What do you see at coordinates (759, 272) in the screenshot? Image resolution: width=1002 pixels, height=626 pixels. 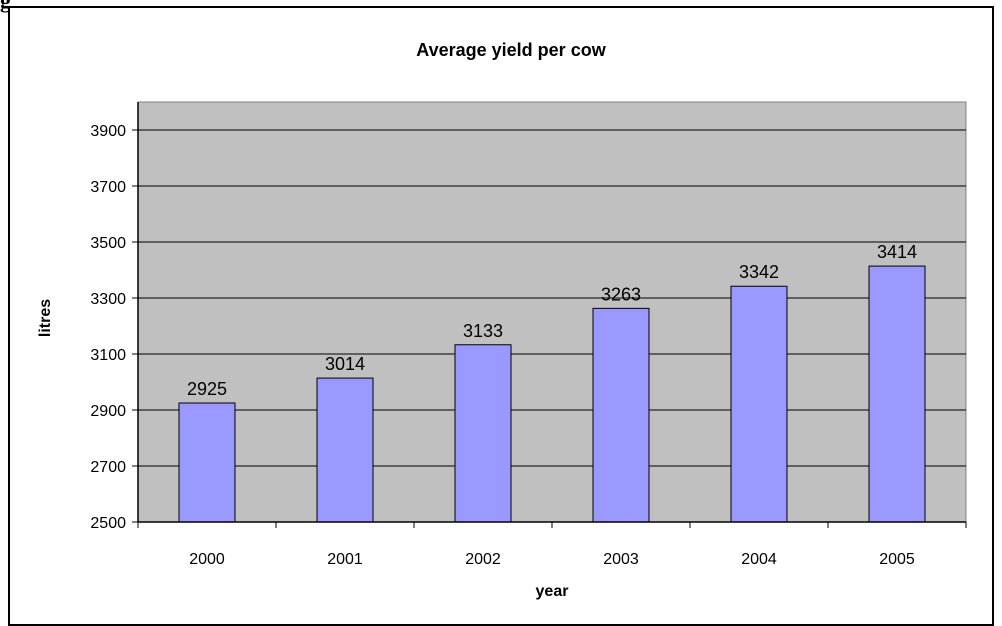 I see `bar-value-label: 3342` at bounding box center [759, 272].